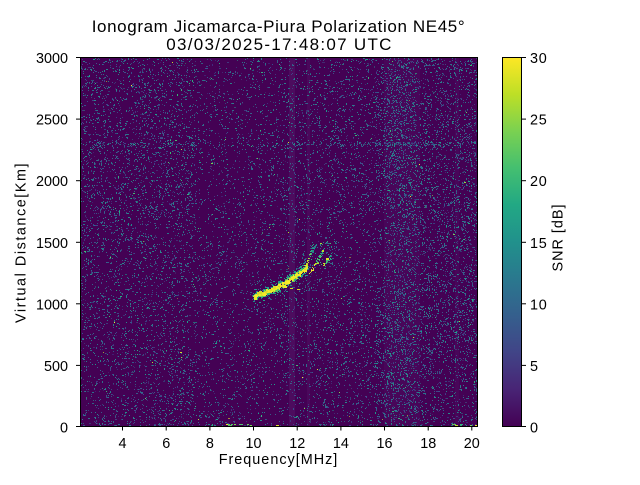 The height and width of the screenshot is (485, 640). I want to click on svg-text: 3000, so click(52, 59).